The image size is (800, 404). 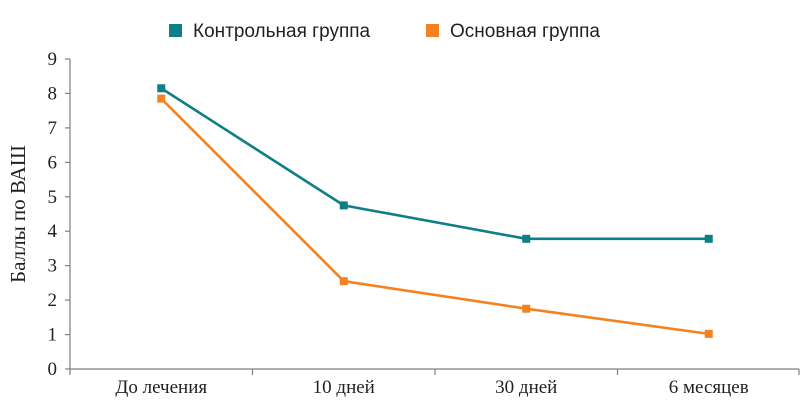 What do you see at coordinates (709, 387) in the screenshot?
I see `x-tick-label: 6 месяцев` at bounding box center [709, 387].